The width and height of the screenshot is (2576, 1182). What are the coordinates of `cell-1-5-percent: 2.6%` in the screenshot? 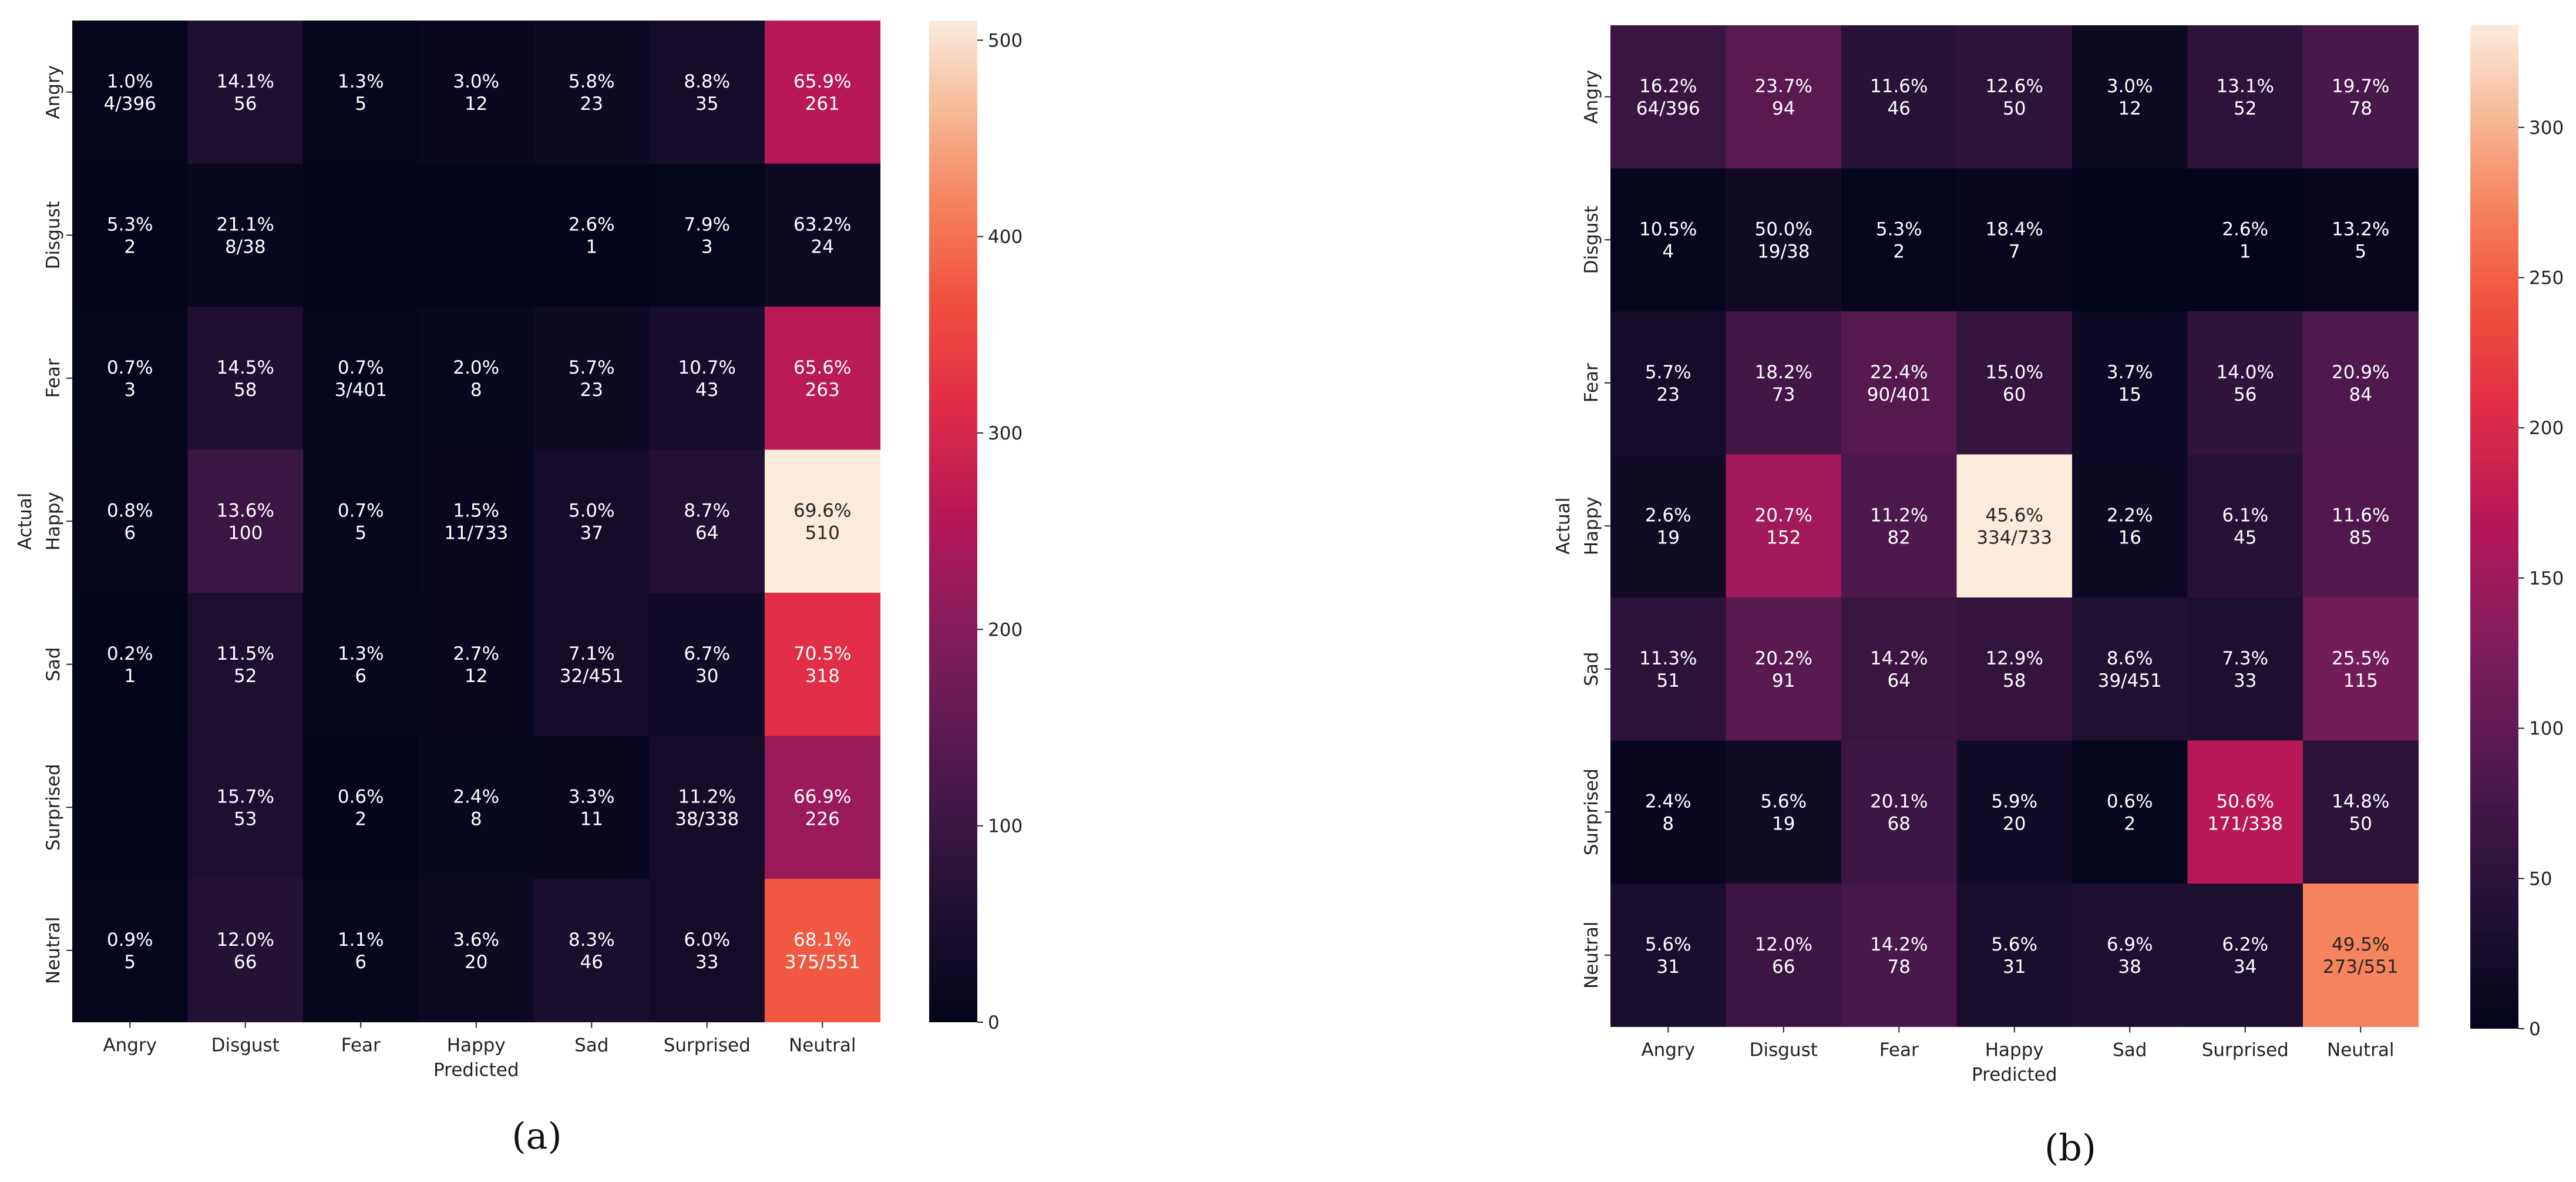 It's located at (2245, 230).